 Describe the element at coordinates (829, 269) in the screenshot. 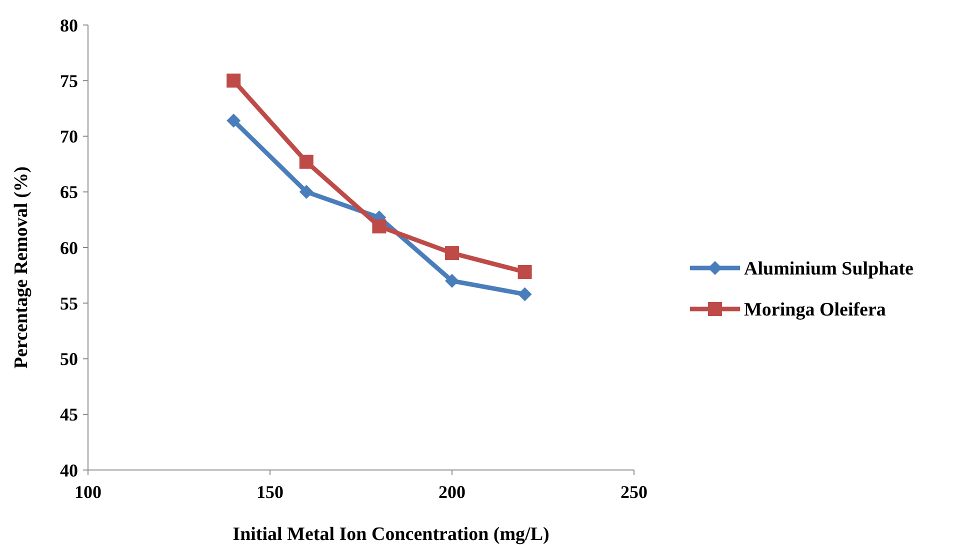

I see `legend-label: Aluminium Sulphate` at that location.